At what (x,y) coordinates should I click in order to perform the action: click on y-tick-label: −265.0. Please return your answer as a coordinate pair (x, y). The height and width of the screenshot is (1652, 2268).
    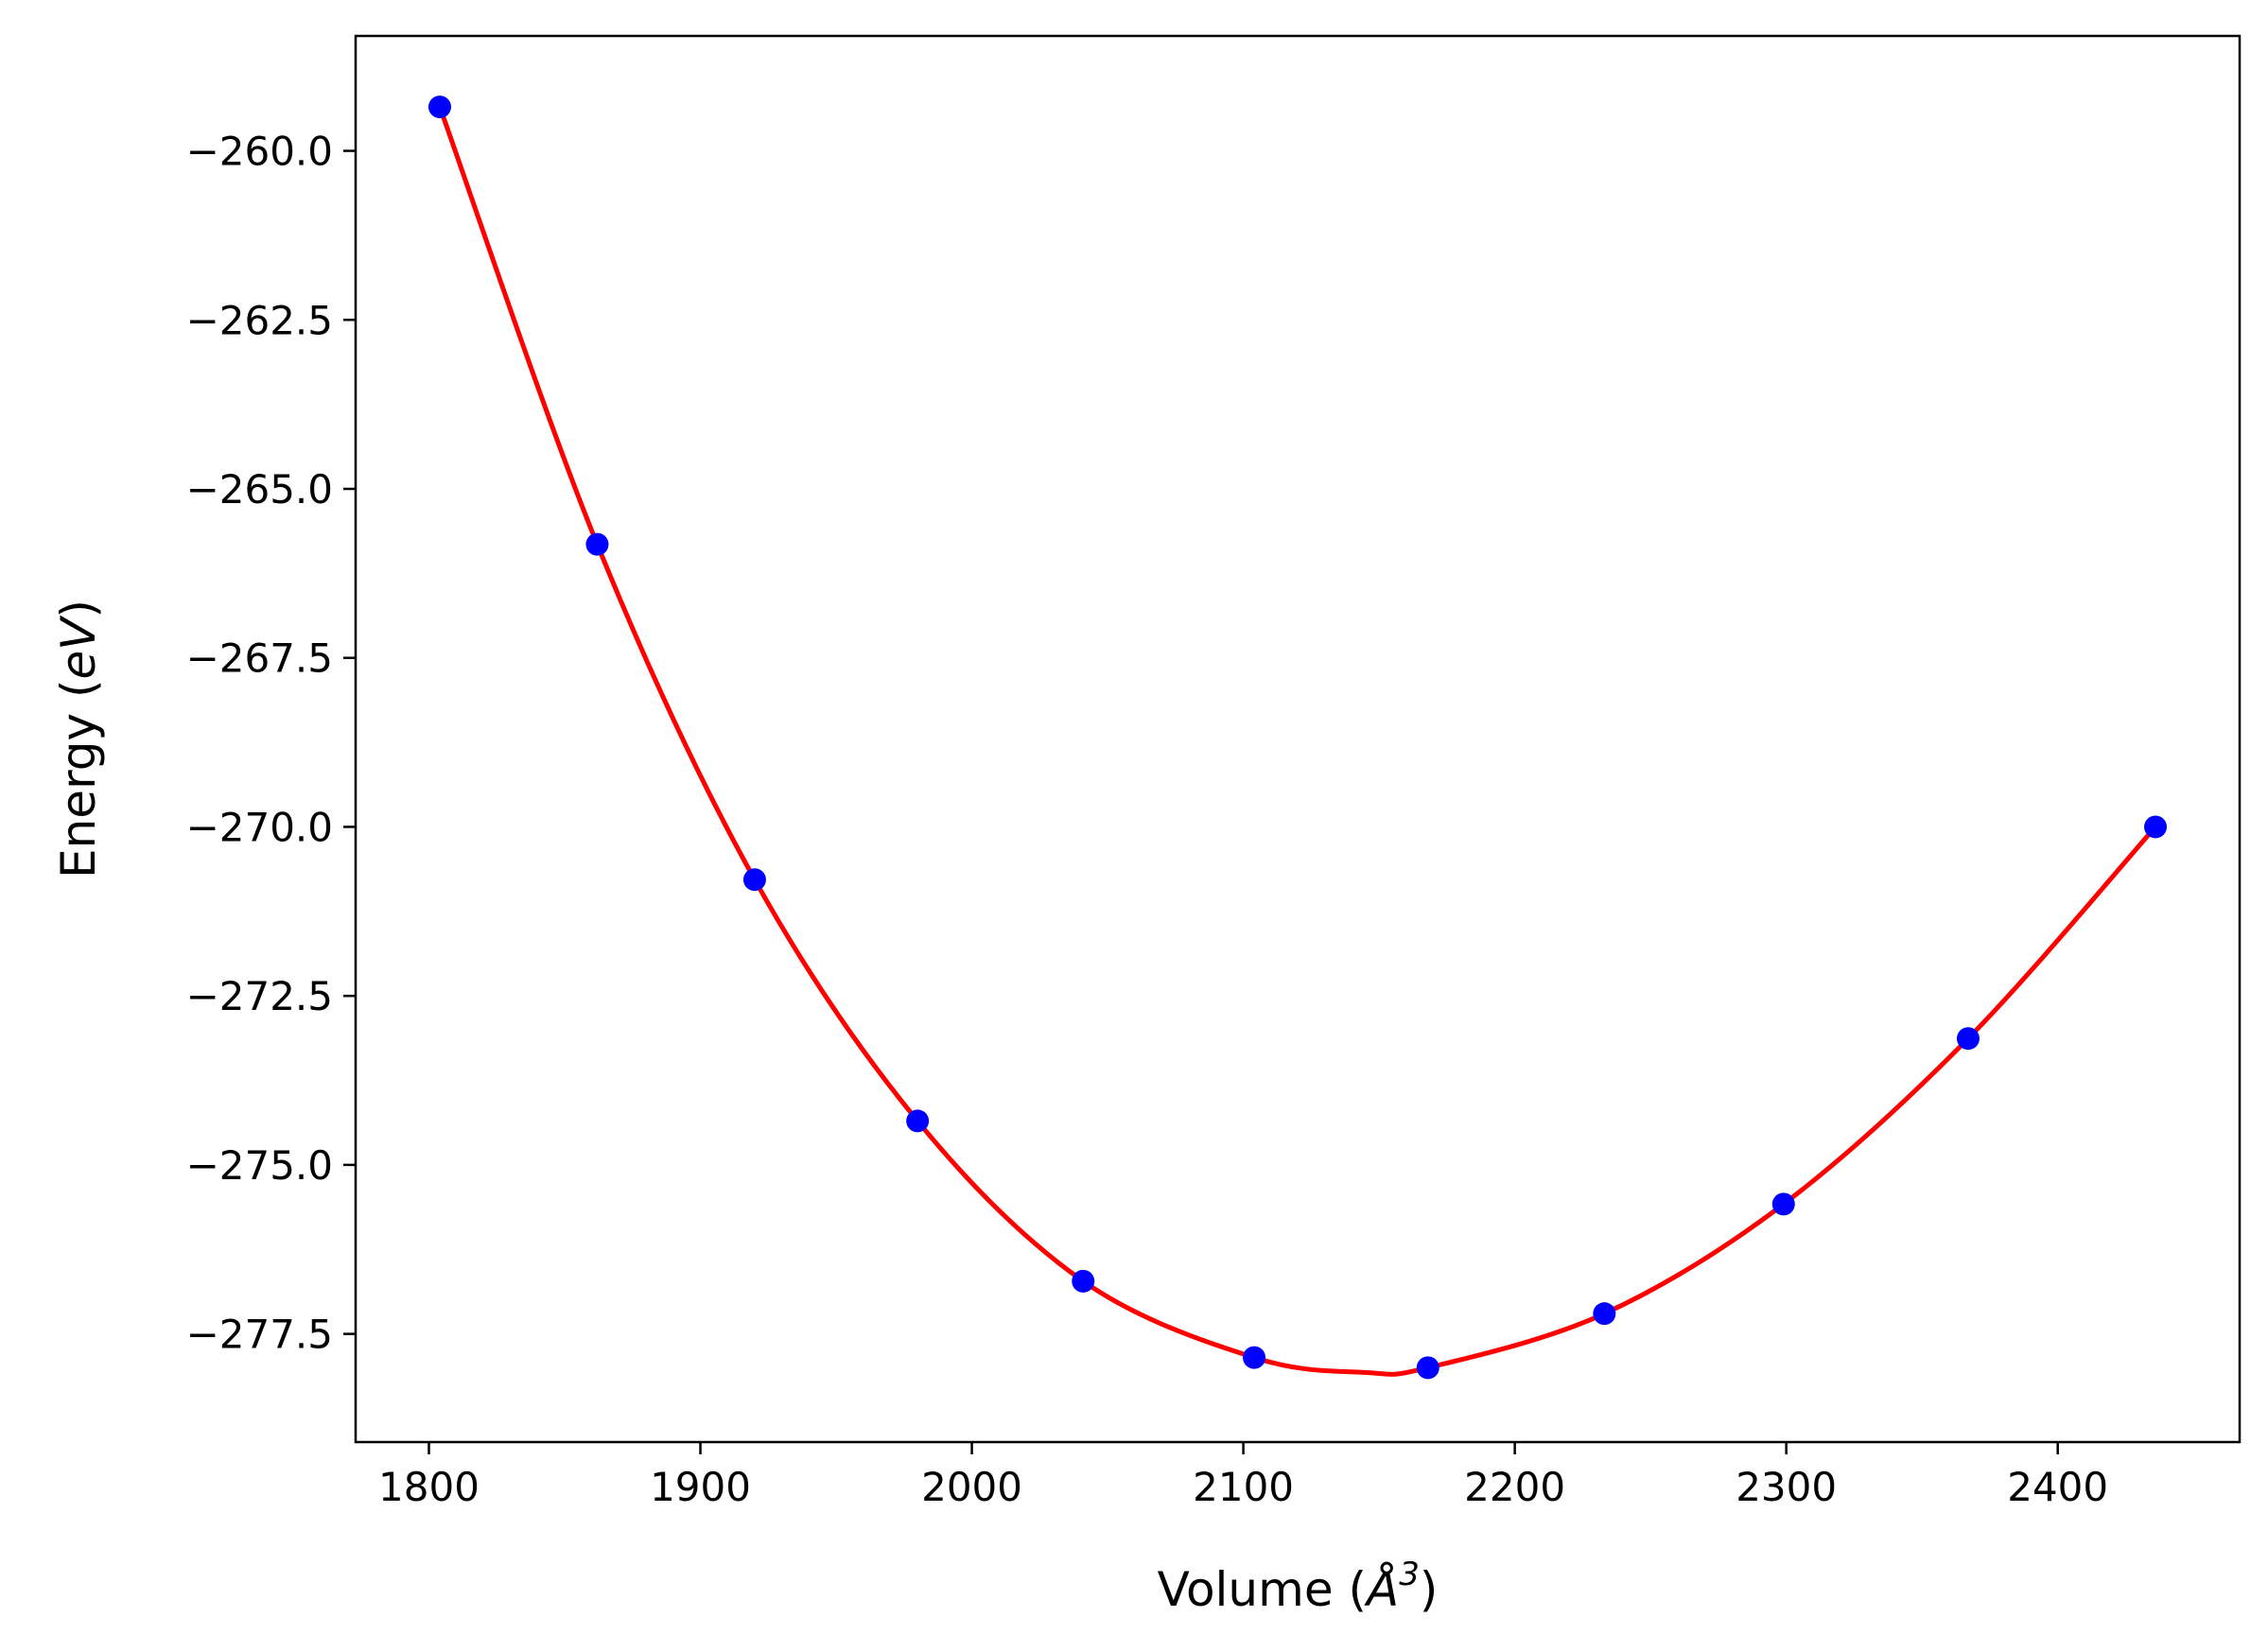
    Looking at the image, I should click on (259, 490).